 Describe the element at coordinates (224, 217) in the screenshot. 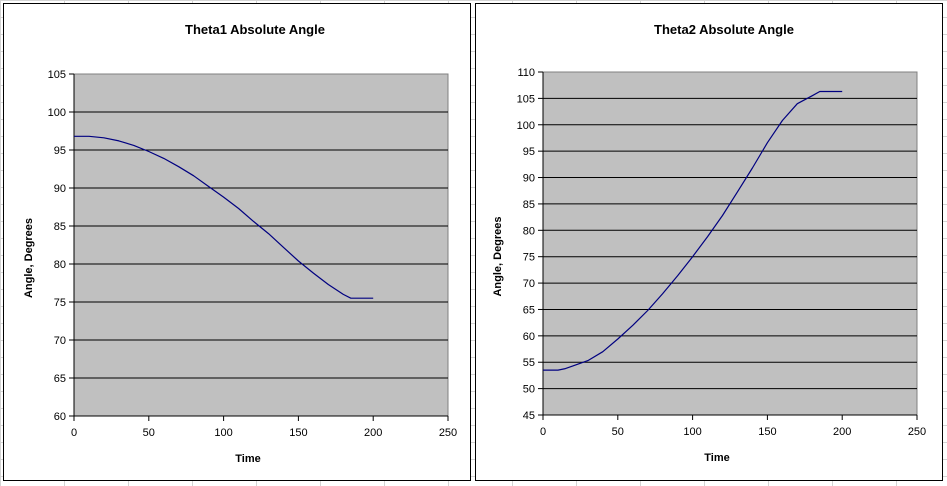

I see `series-line` at that location.